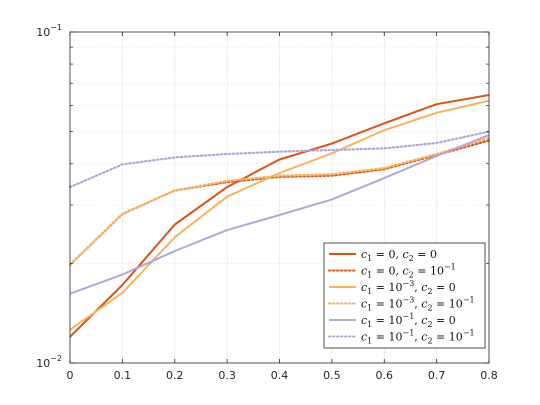 The width and height of the screenshot is (540, 405). Describe the element at coordinates (418, 304) in the screenshot. I see `legend-entry-label: c1 = 10−3, c2 = 10−1` at that location.